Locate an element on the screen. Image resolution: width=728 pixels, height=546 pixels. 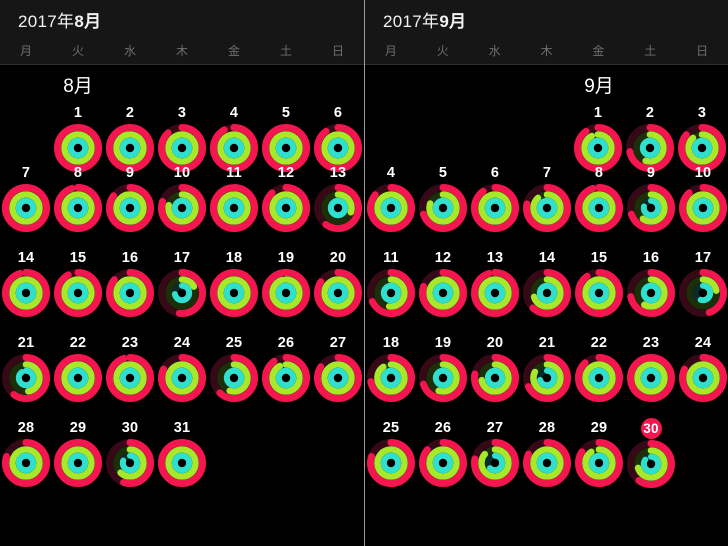
day-cell: 27 is located at coordinates (495, 460).